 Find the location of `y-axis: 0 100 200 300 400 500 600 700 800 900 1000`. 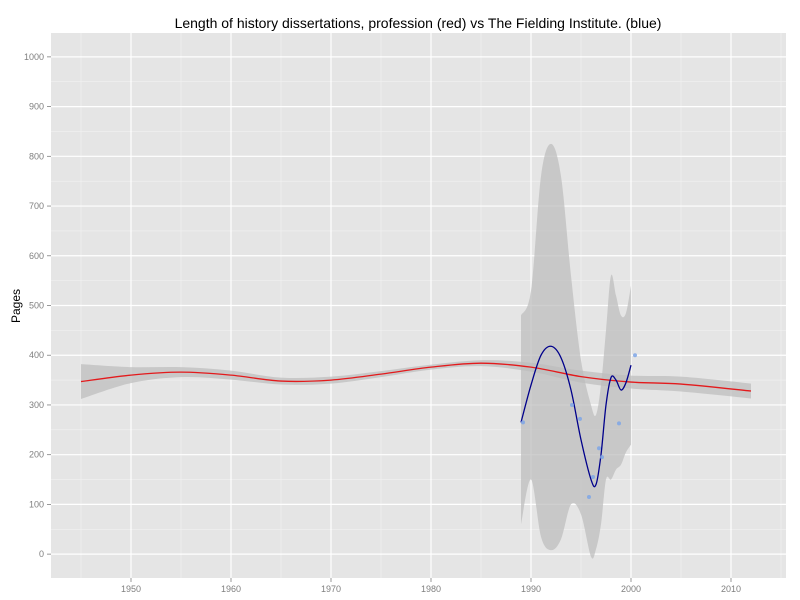

y-axis: 0 100 200 300 400 500 600 700 800 900 1000 is located at coordinates (37, 305).